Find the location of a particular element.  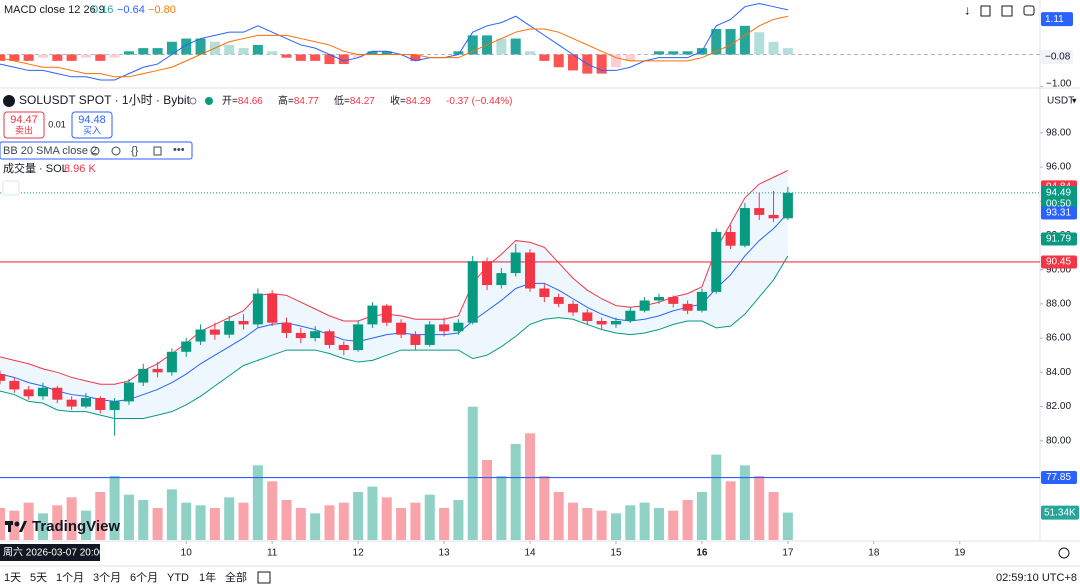

price-tick-label: 96.00 is located at coordinates (1058, 167).